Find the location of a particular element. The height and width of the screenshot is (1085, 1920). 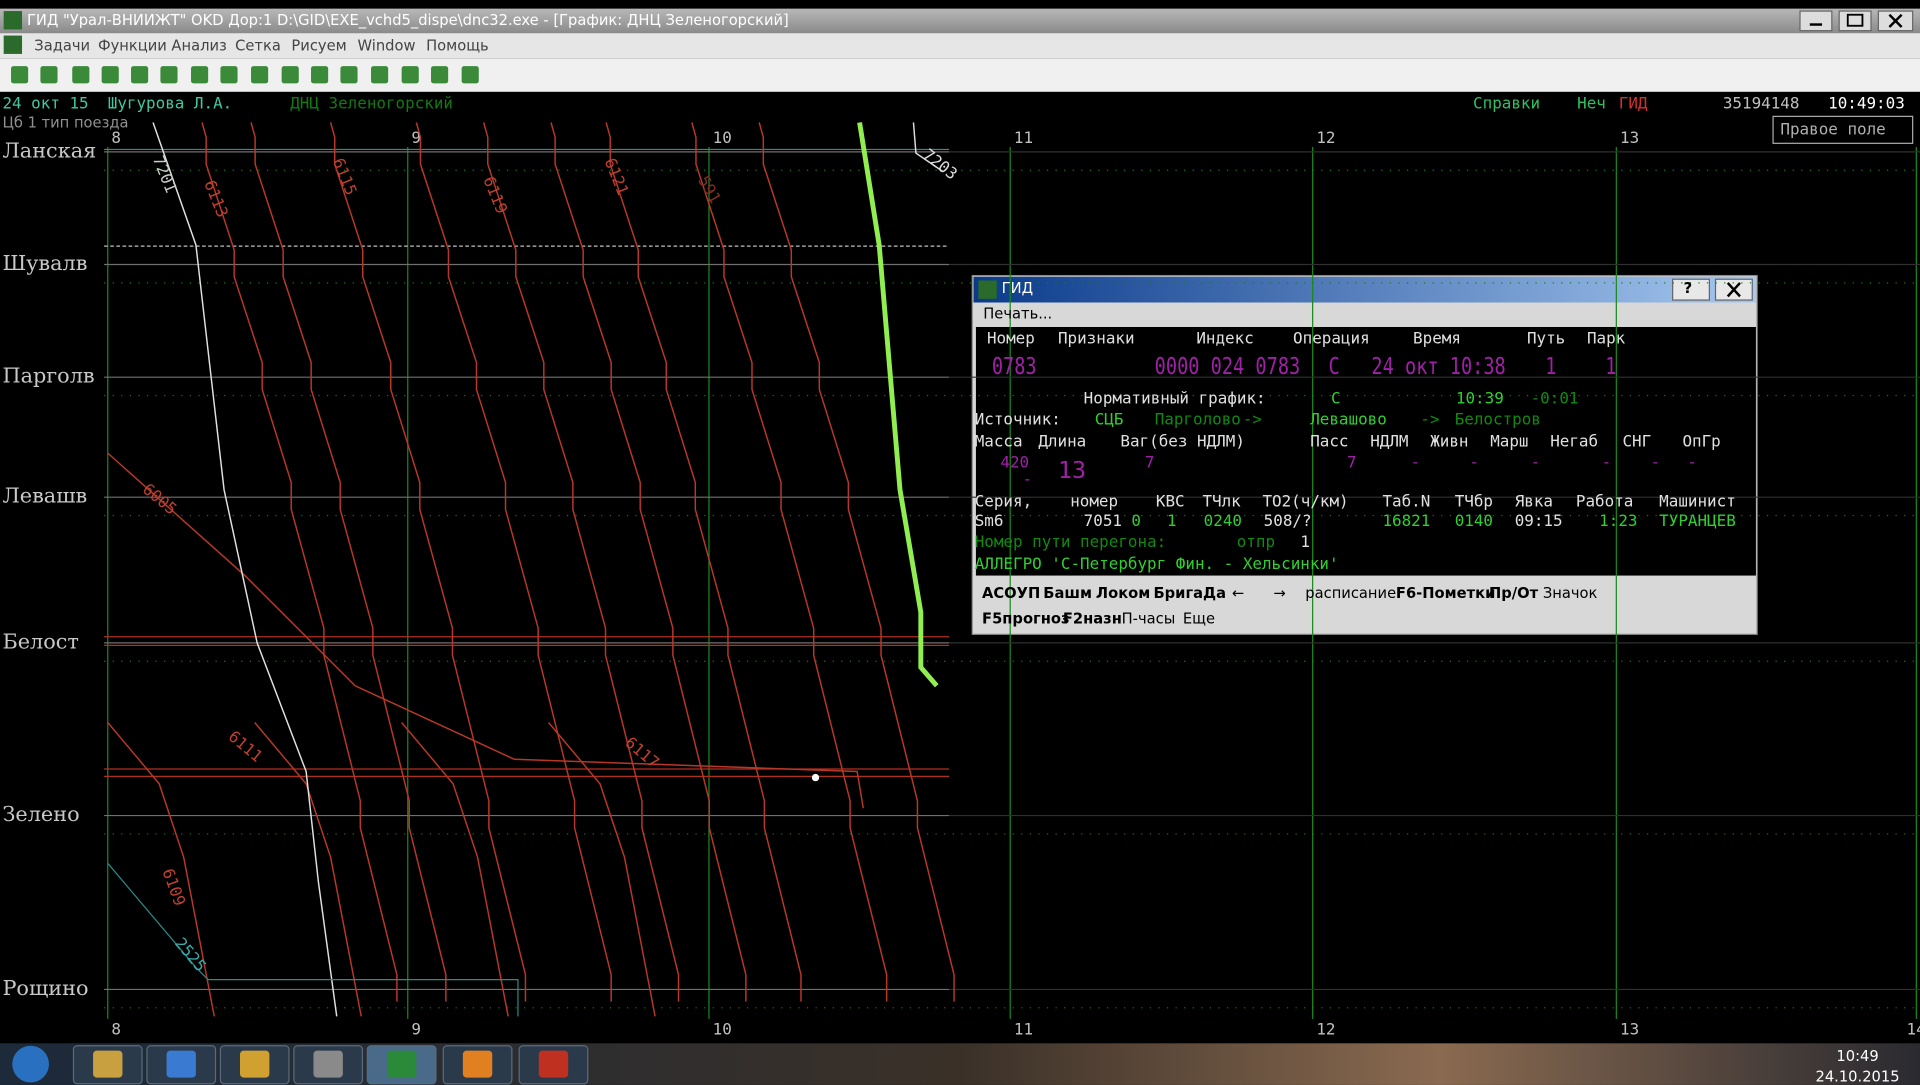

clock-date: 24.10.2015 is located at coordinates (1857, 1077).